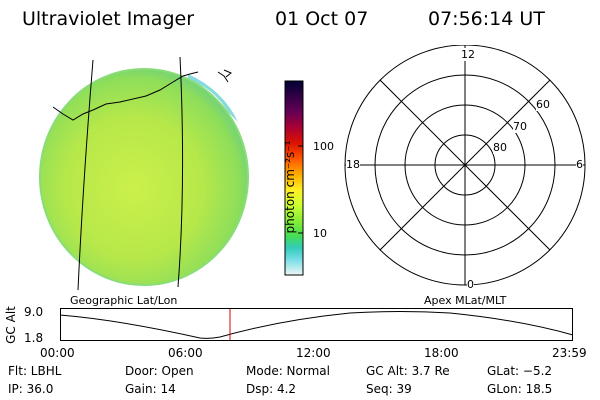  What do you see at coordinates (441, 353) in the screenshot?
I see `xtick-1800: 18:00` at bounding box center [441, 353].